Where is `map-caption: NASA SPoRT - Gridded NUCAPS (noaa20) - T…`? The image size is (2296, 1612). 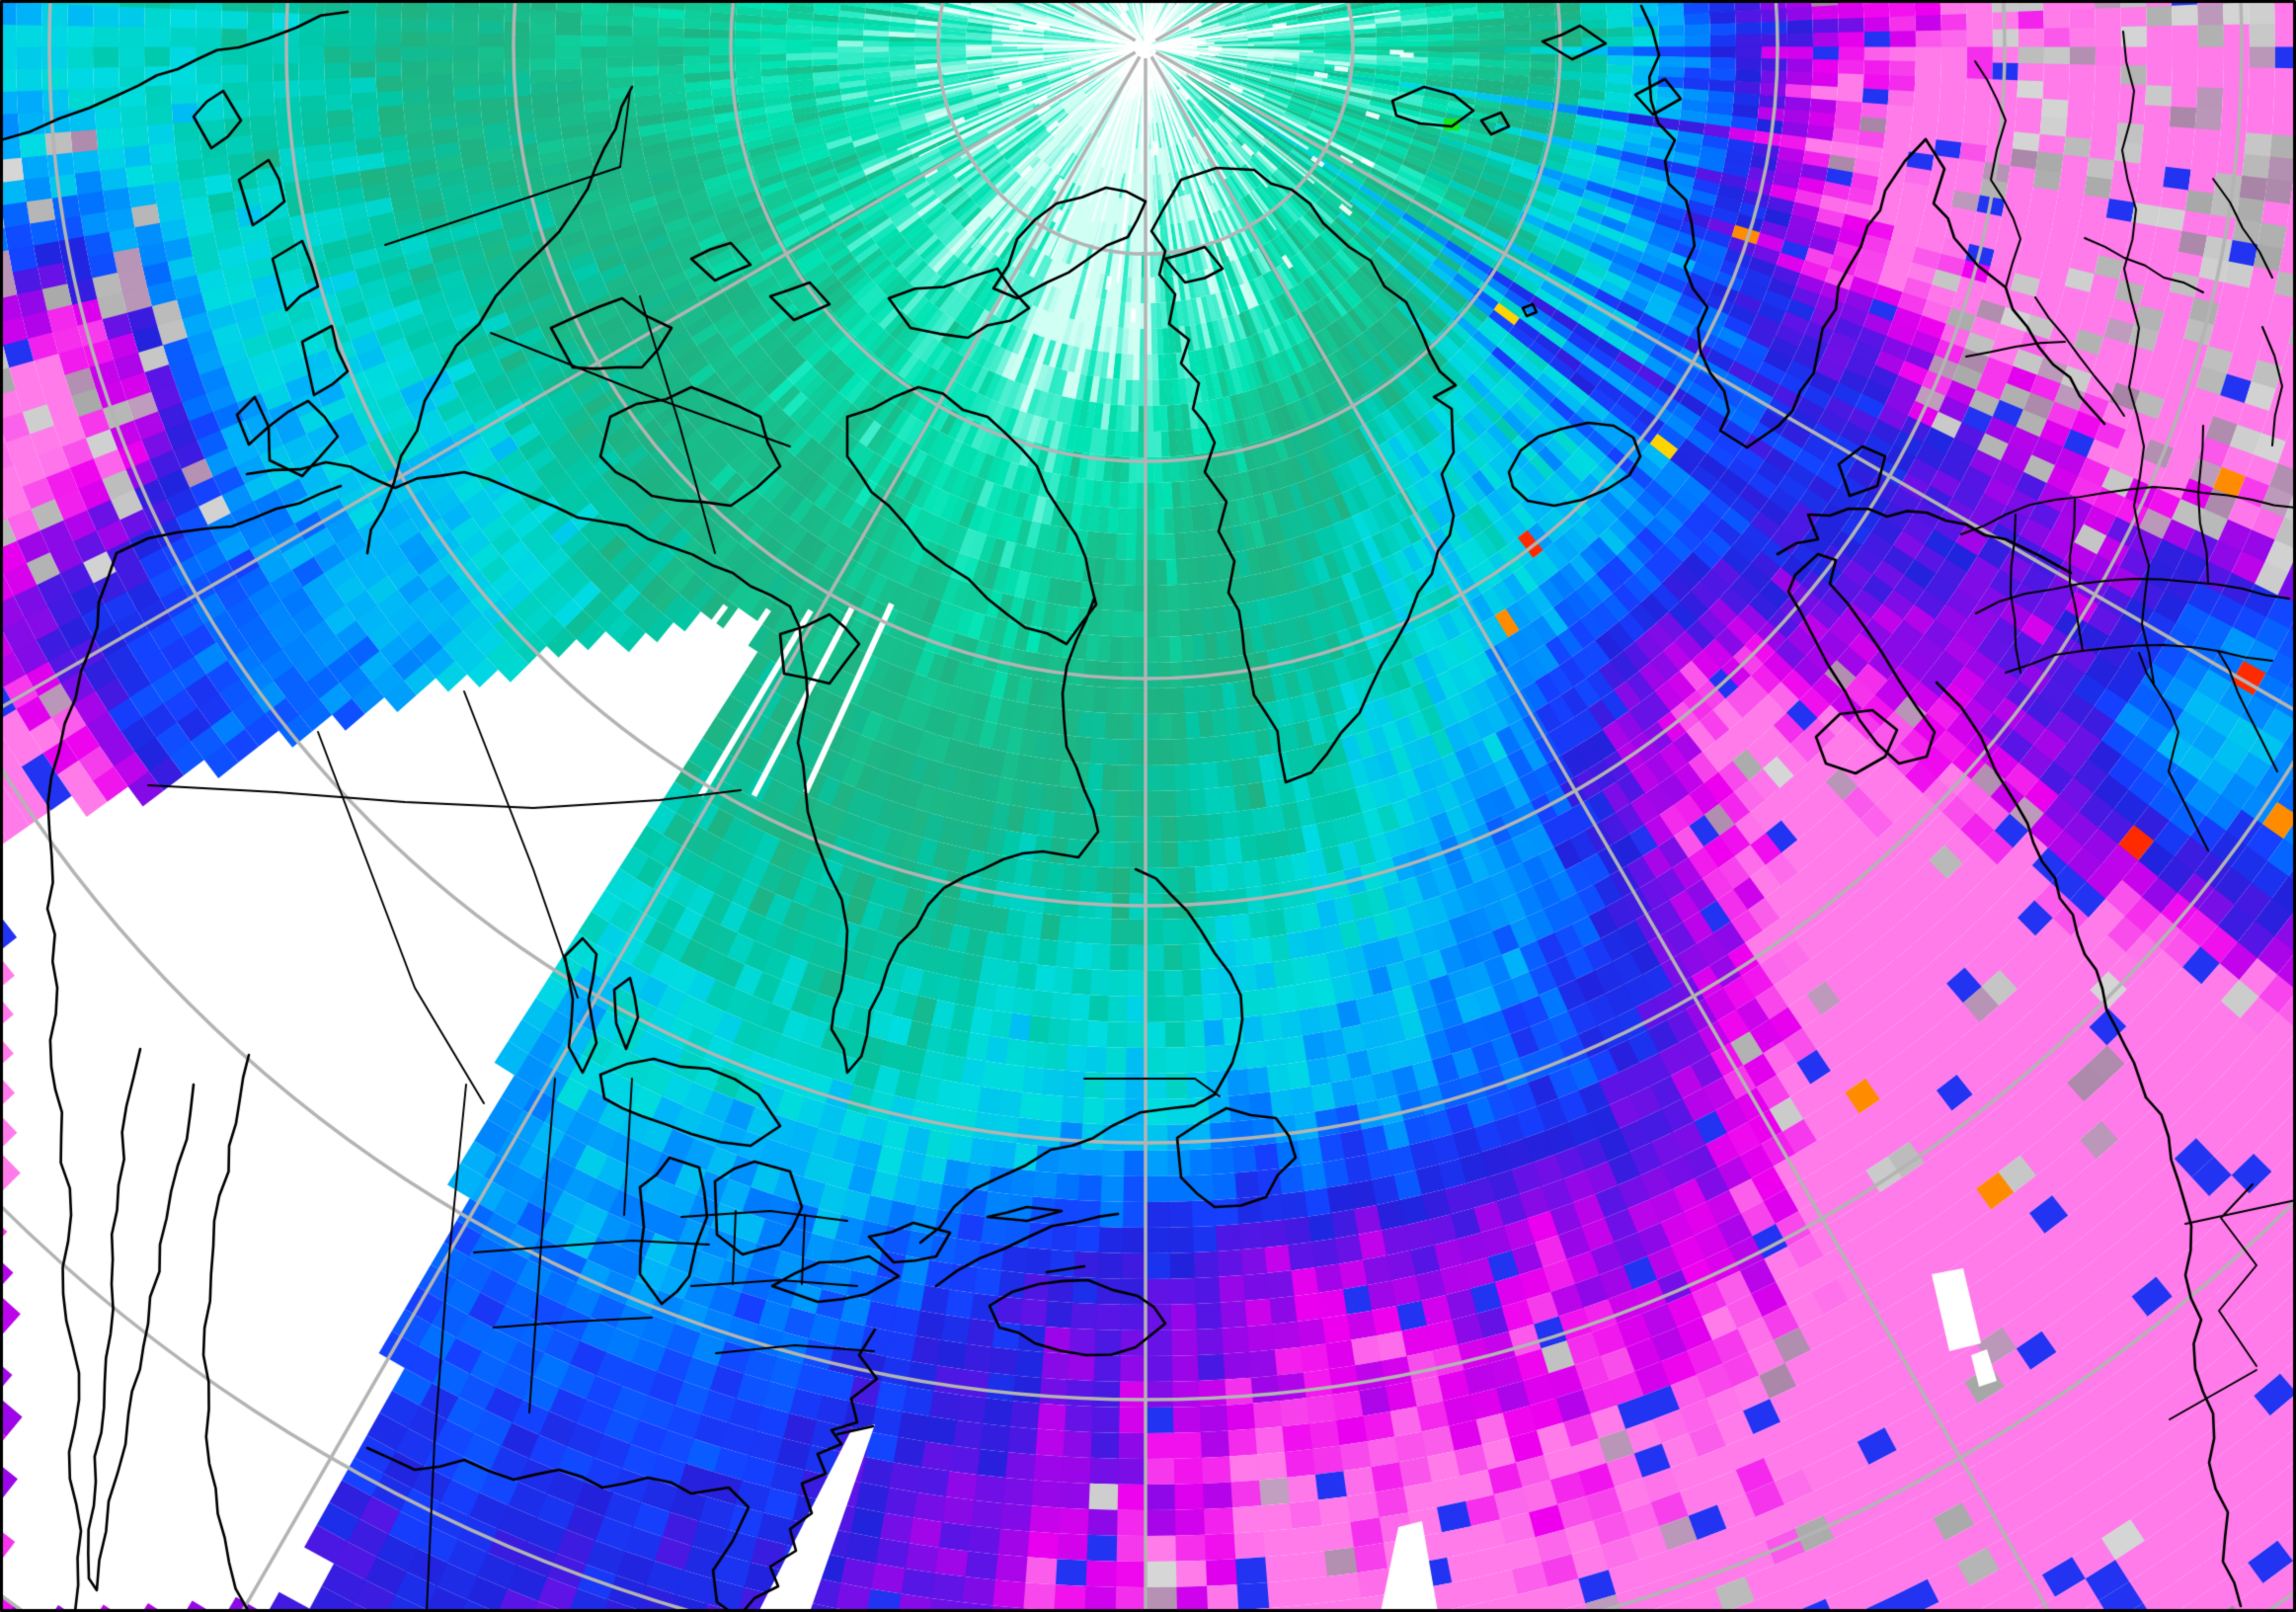
map-caption: NASA SPoRT - Gridded NUCAPS (noaa20) - T… is located at coordinates (689, 1567).